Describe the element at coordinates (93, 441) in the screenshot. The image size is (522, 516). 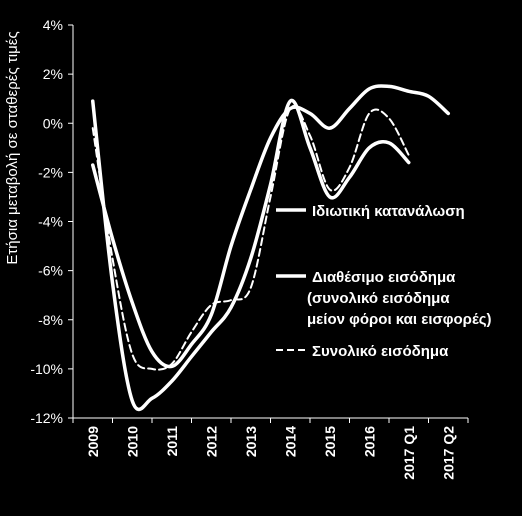
I see `x-tick-label: 2009` at that location.